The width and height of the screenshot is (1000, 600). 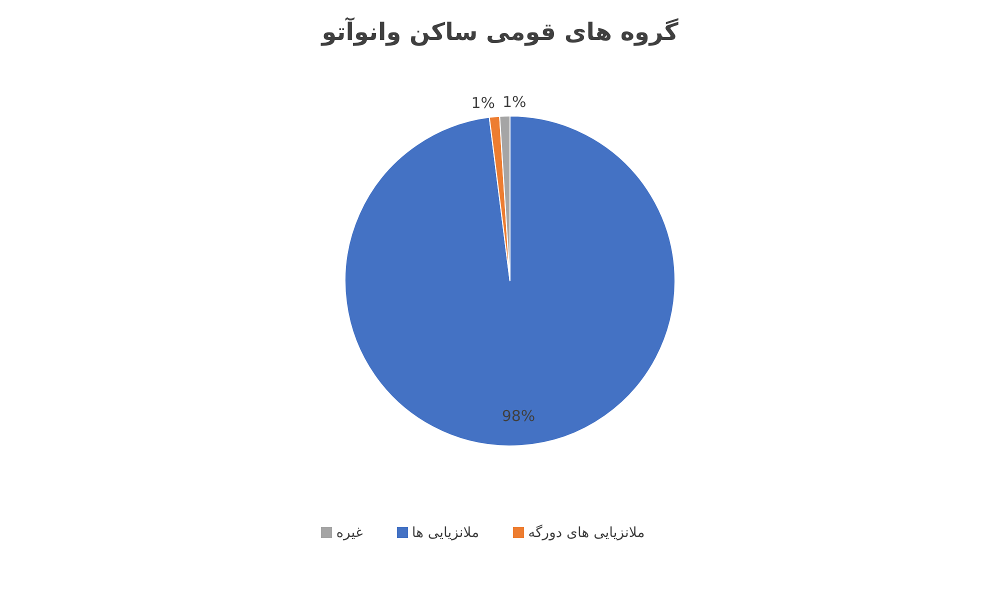 I want to click on legend-label: ملانزیایی های دورگه, so click(x=586, y=533).